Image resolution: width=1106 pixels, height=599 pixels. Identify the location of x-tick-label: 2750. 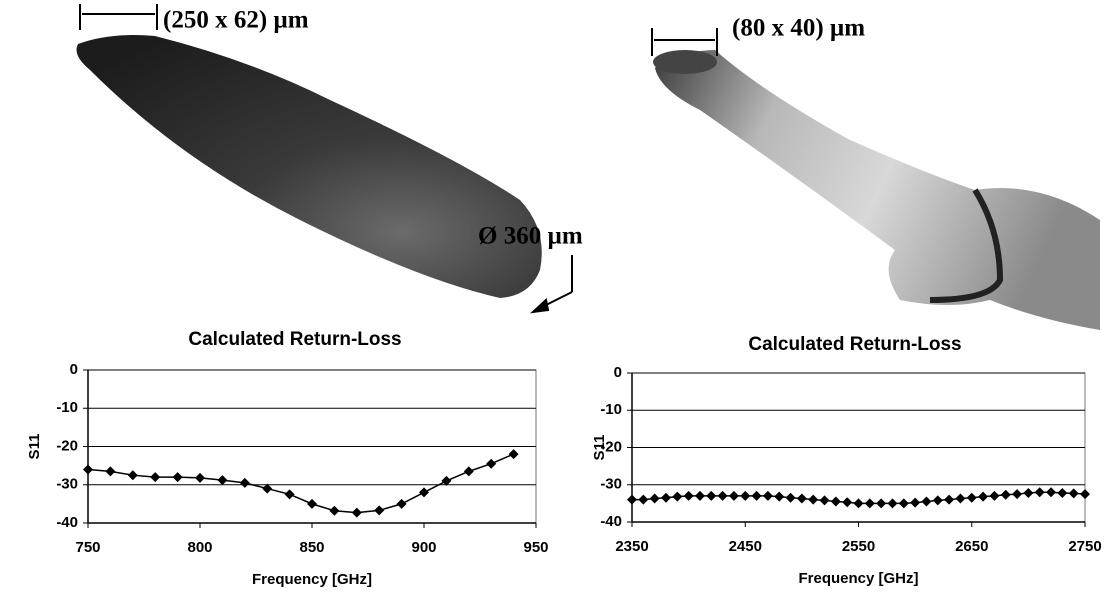
(1084, 546).